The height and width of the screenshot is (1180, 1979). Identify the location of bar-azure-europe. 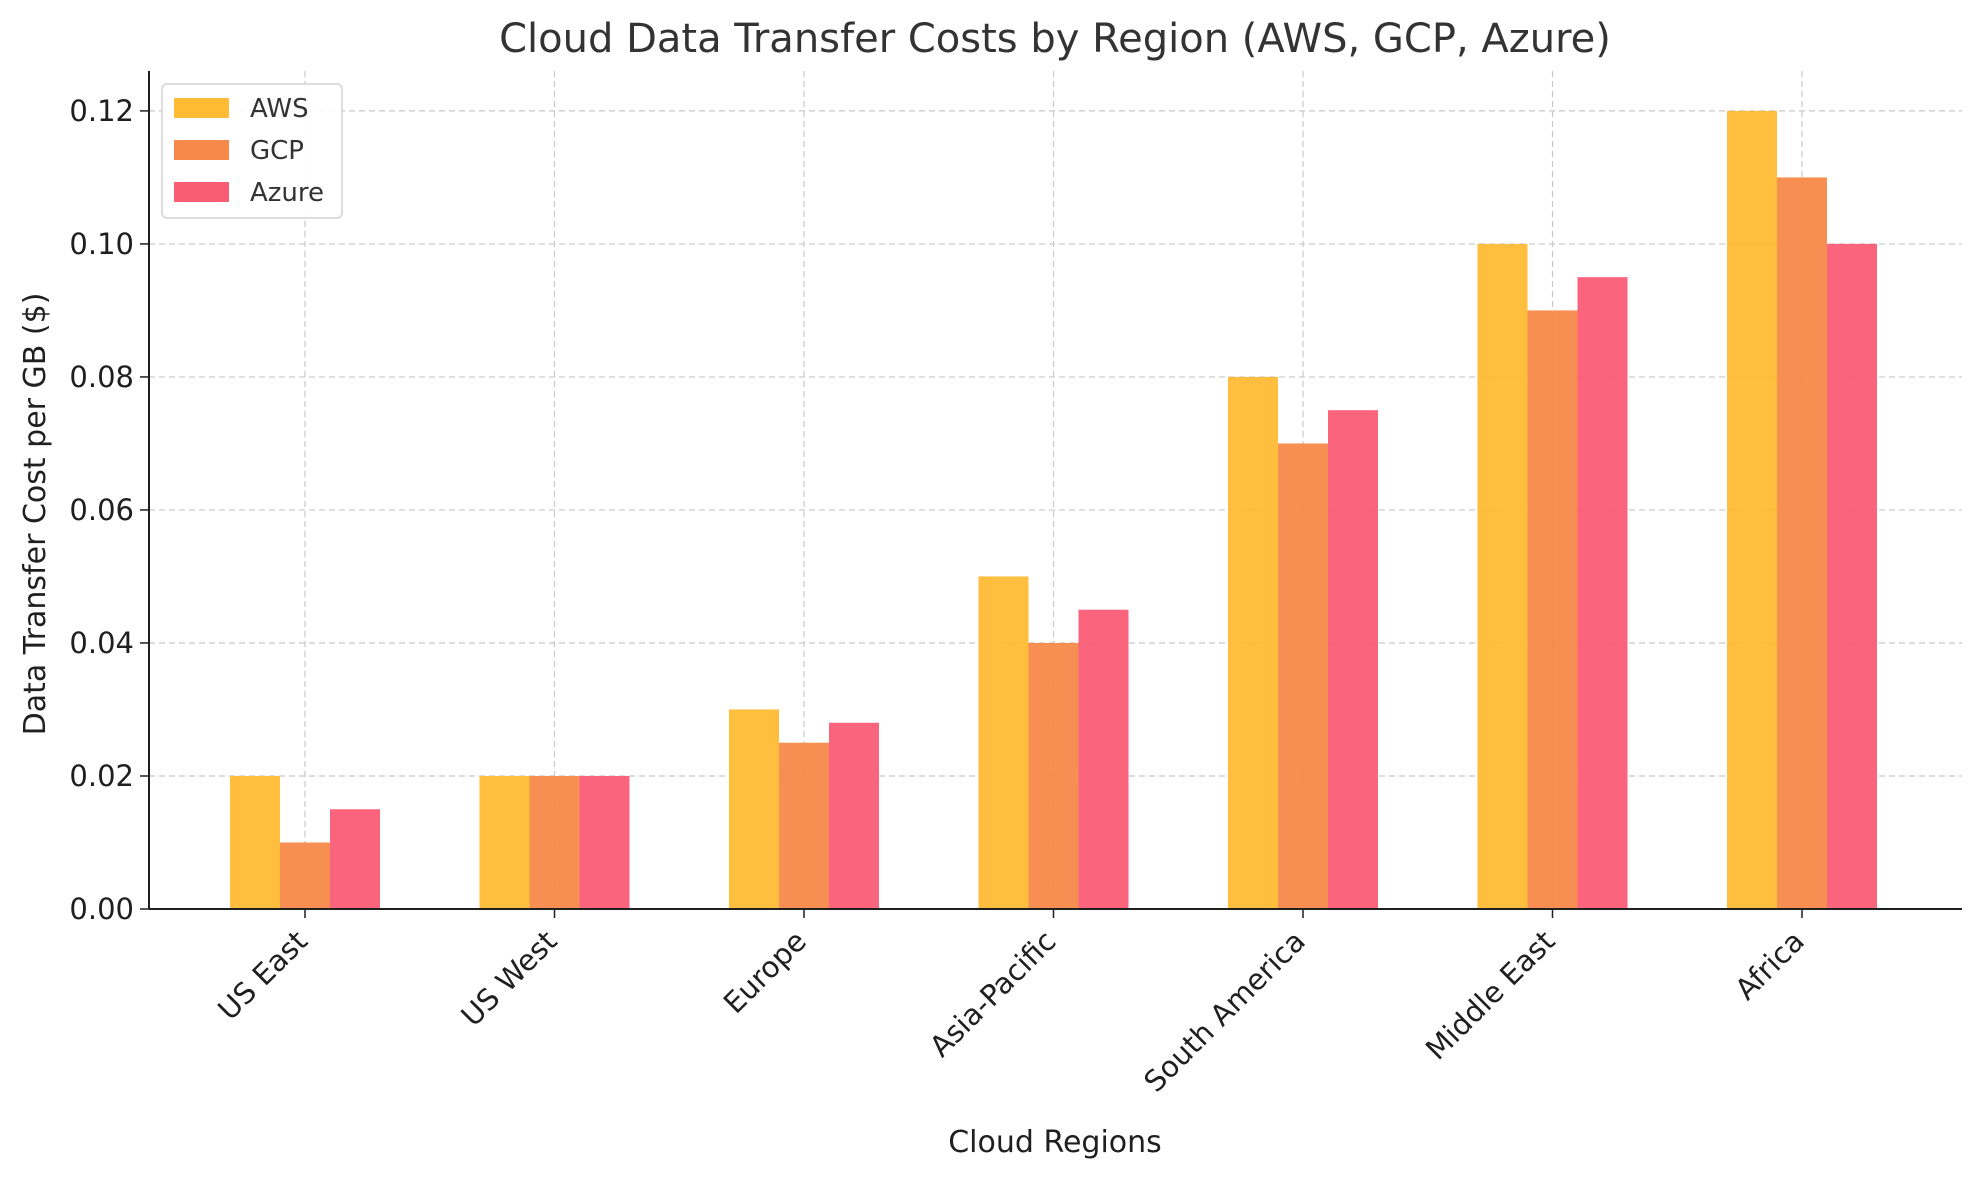
(854, 815).